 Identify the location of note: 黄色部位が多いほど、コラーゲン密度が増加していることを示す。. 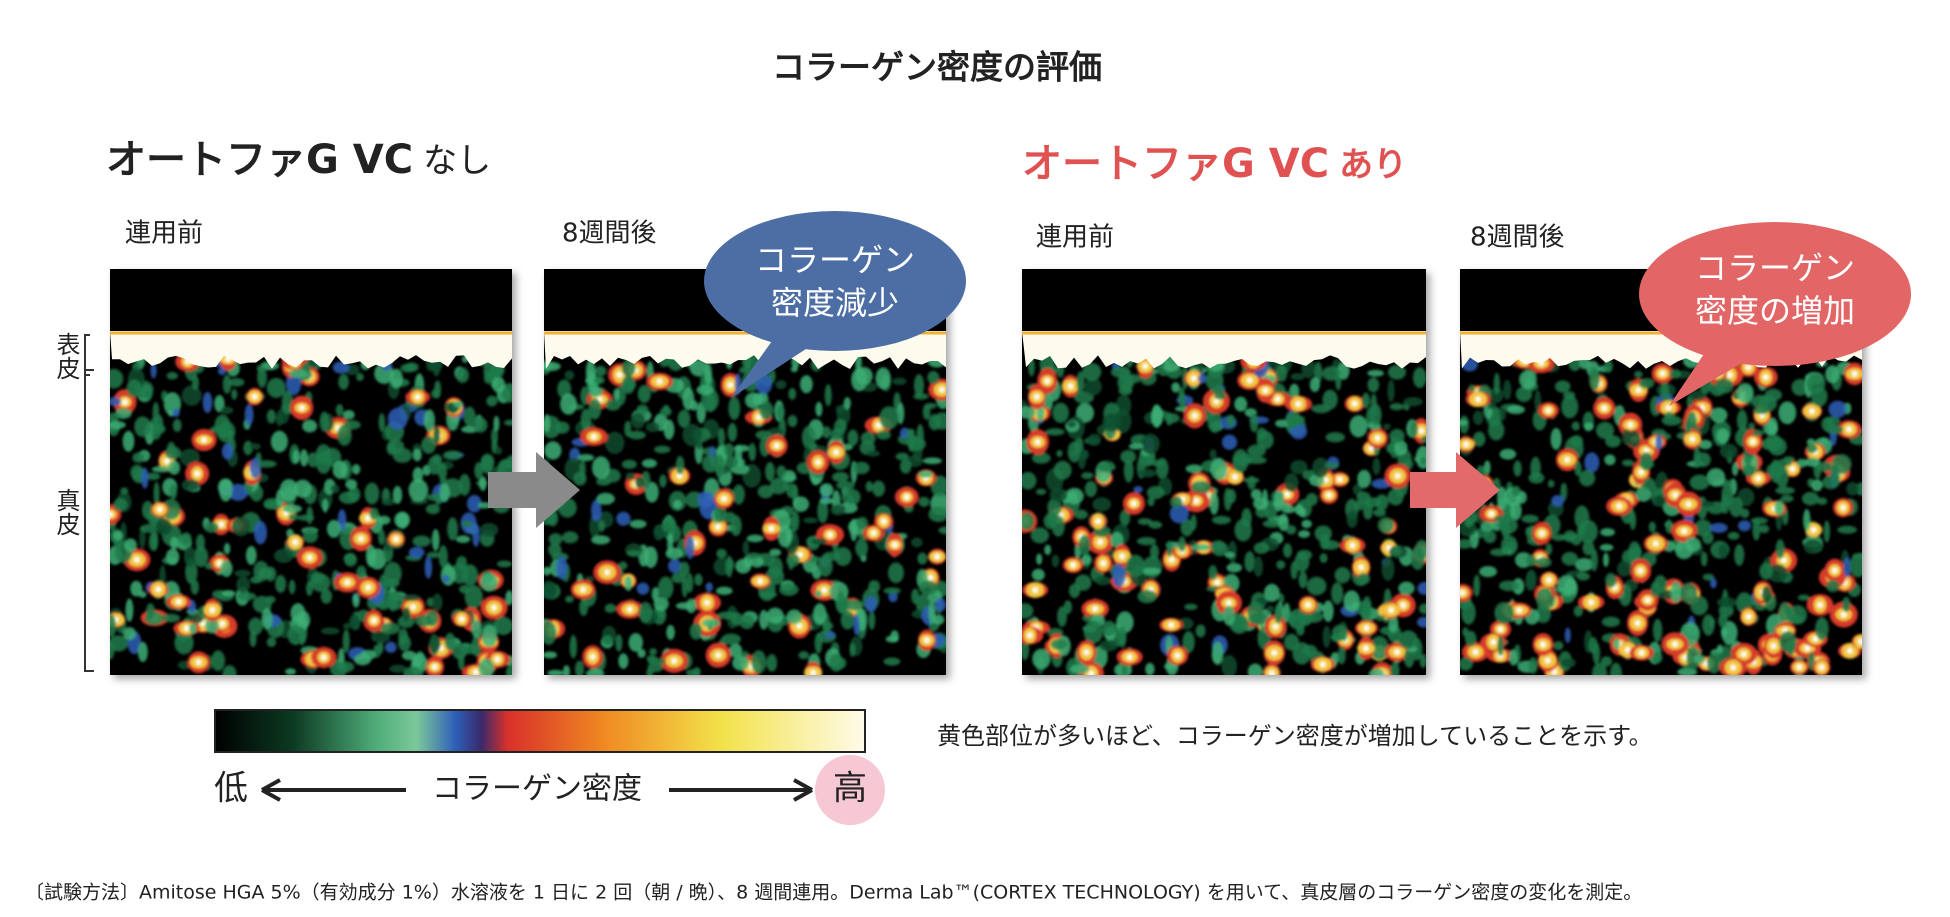
(1295, 736).